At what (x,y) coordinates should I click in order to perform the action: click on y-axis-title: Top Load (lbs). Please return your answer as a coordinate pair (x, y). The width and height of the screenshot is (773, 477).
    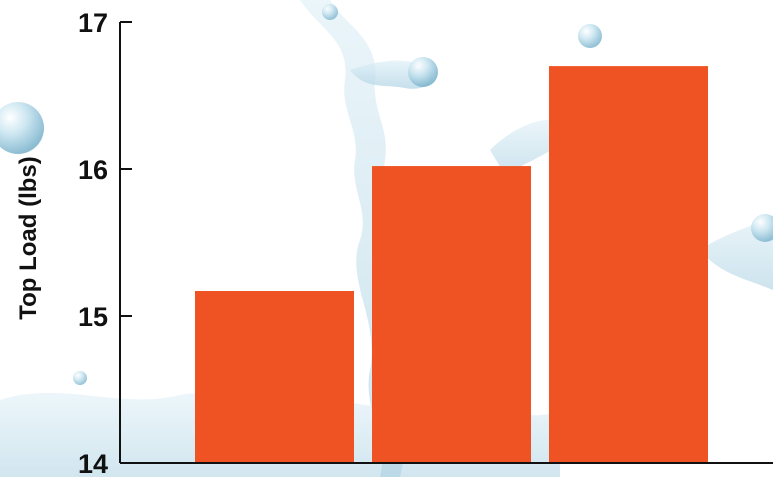
    Looking at the image, I should click on (28, 238).